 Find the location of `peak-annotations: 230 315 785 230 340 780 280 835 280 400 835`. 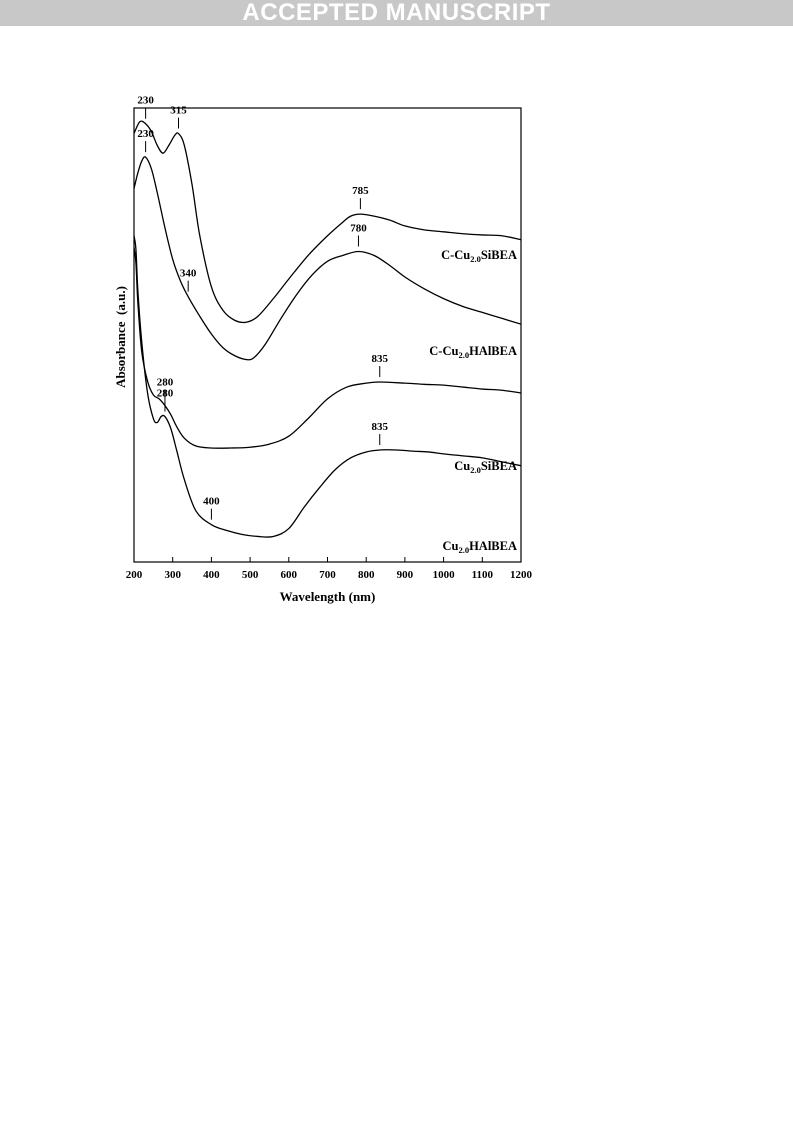

peak-annotations: 230 315 785 230 340 780 280 835 280 400 835 is located at coordinates (262, 307).